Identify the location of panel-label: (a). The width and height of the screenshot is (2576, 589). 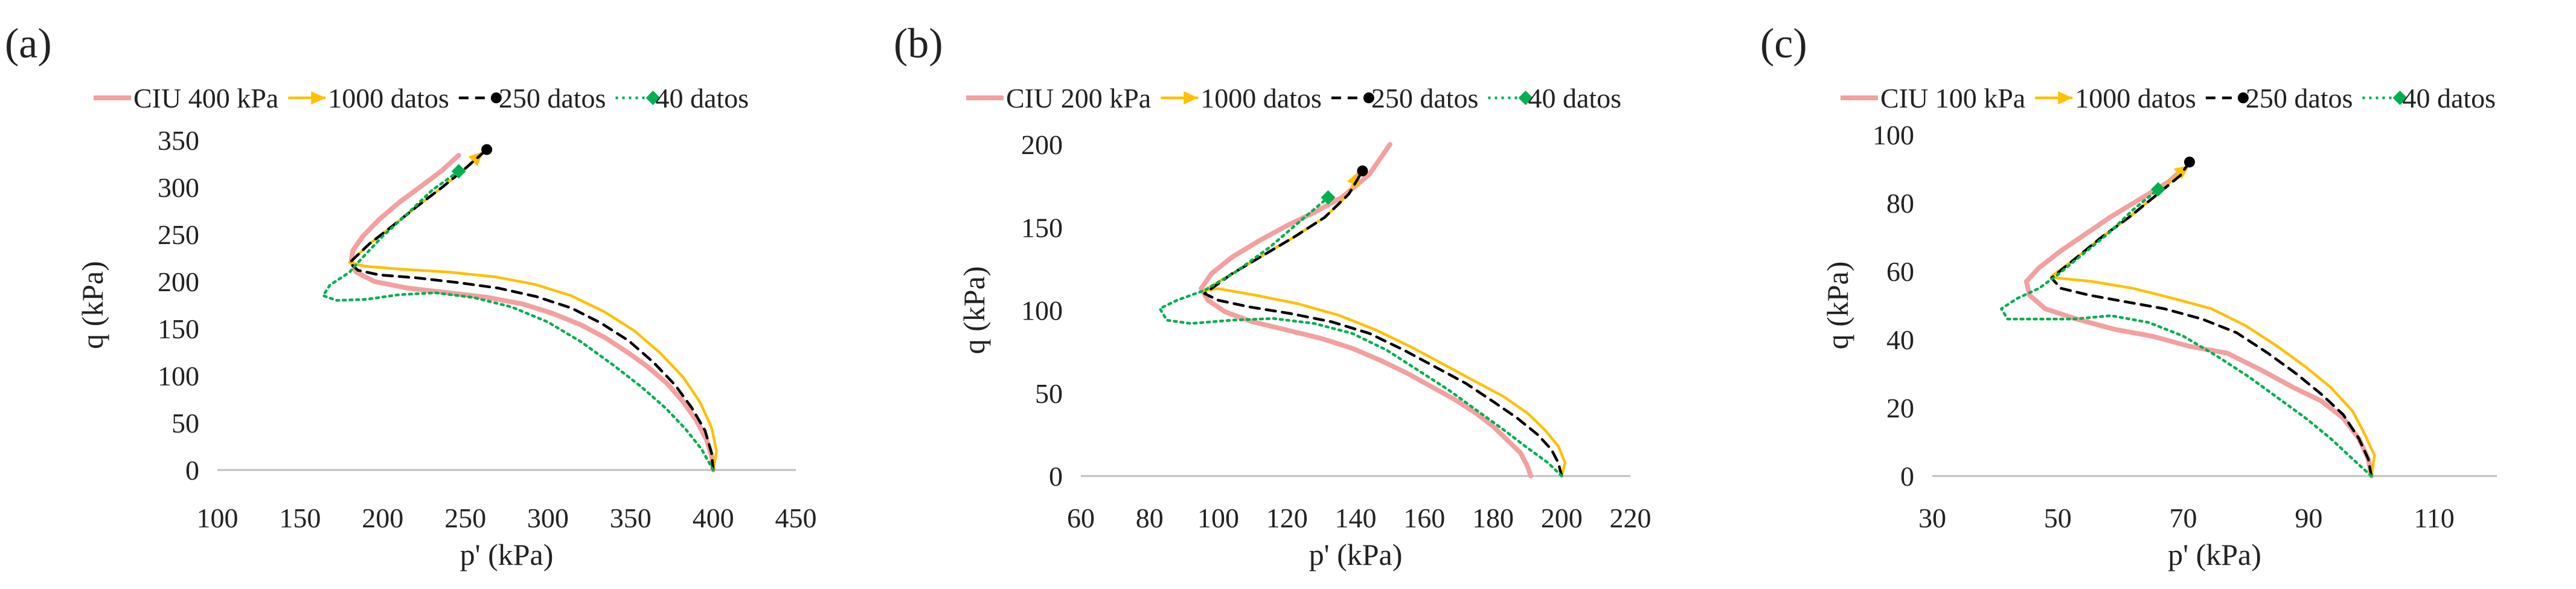
(28, 44).